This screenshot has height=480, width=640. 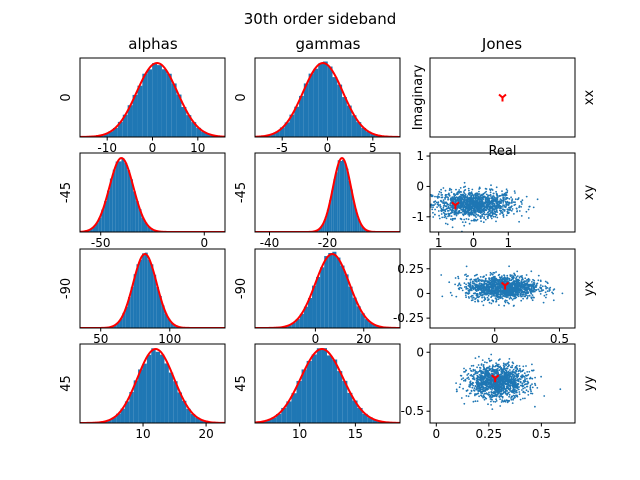 I want to click on axes-jones-yx-frame, so click(x=502, y=288).